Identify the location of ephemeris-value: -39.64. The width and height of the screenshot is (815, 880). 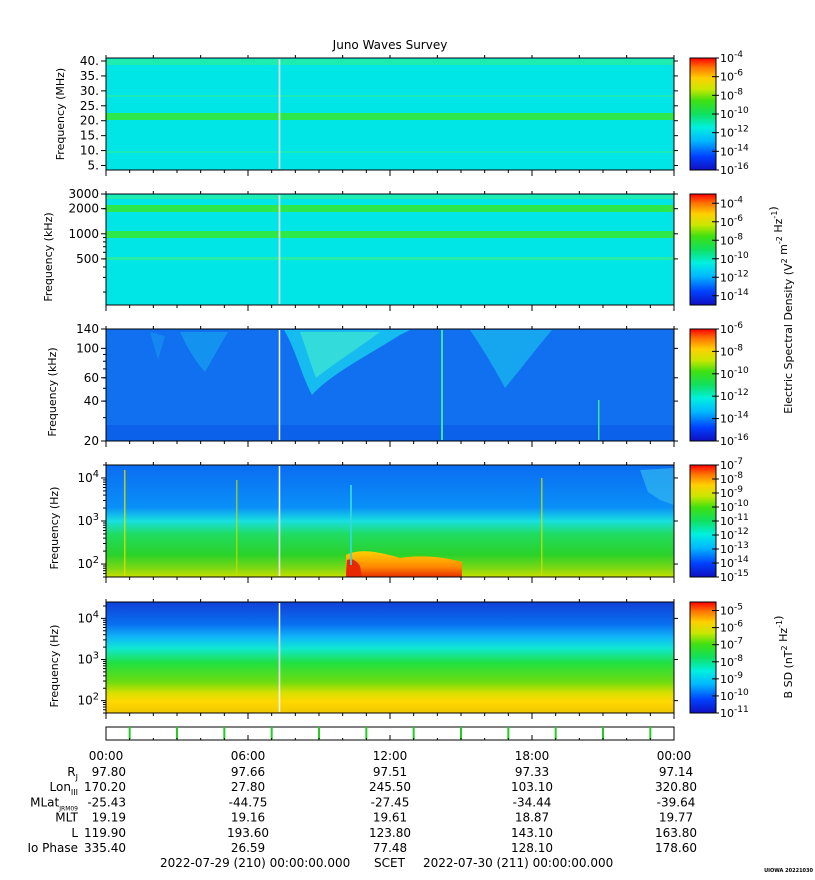
(676, 802).